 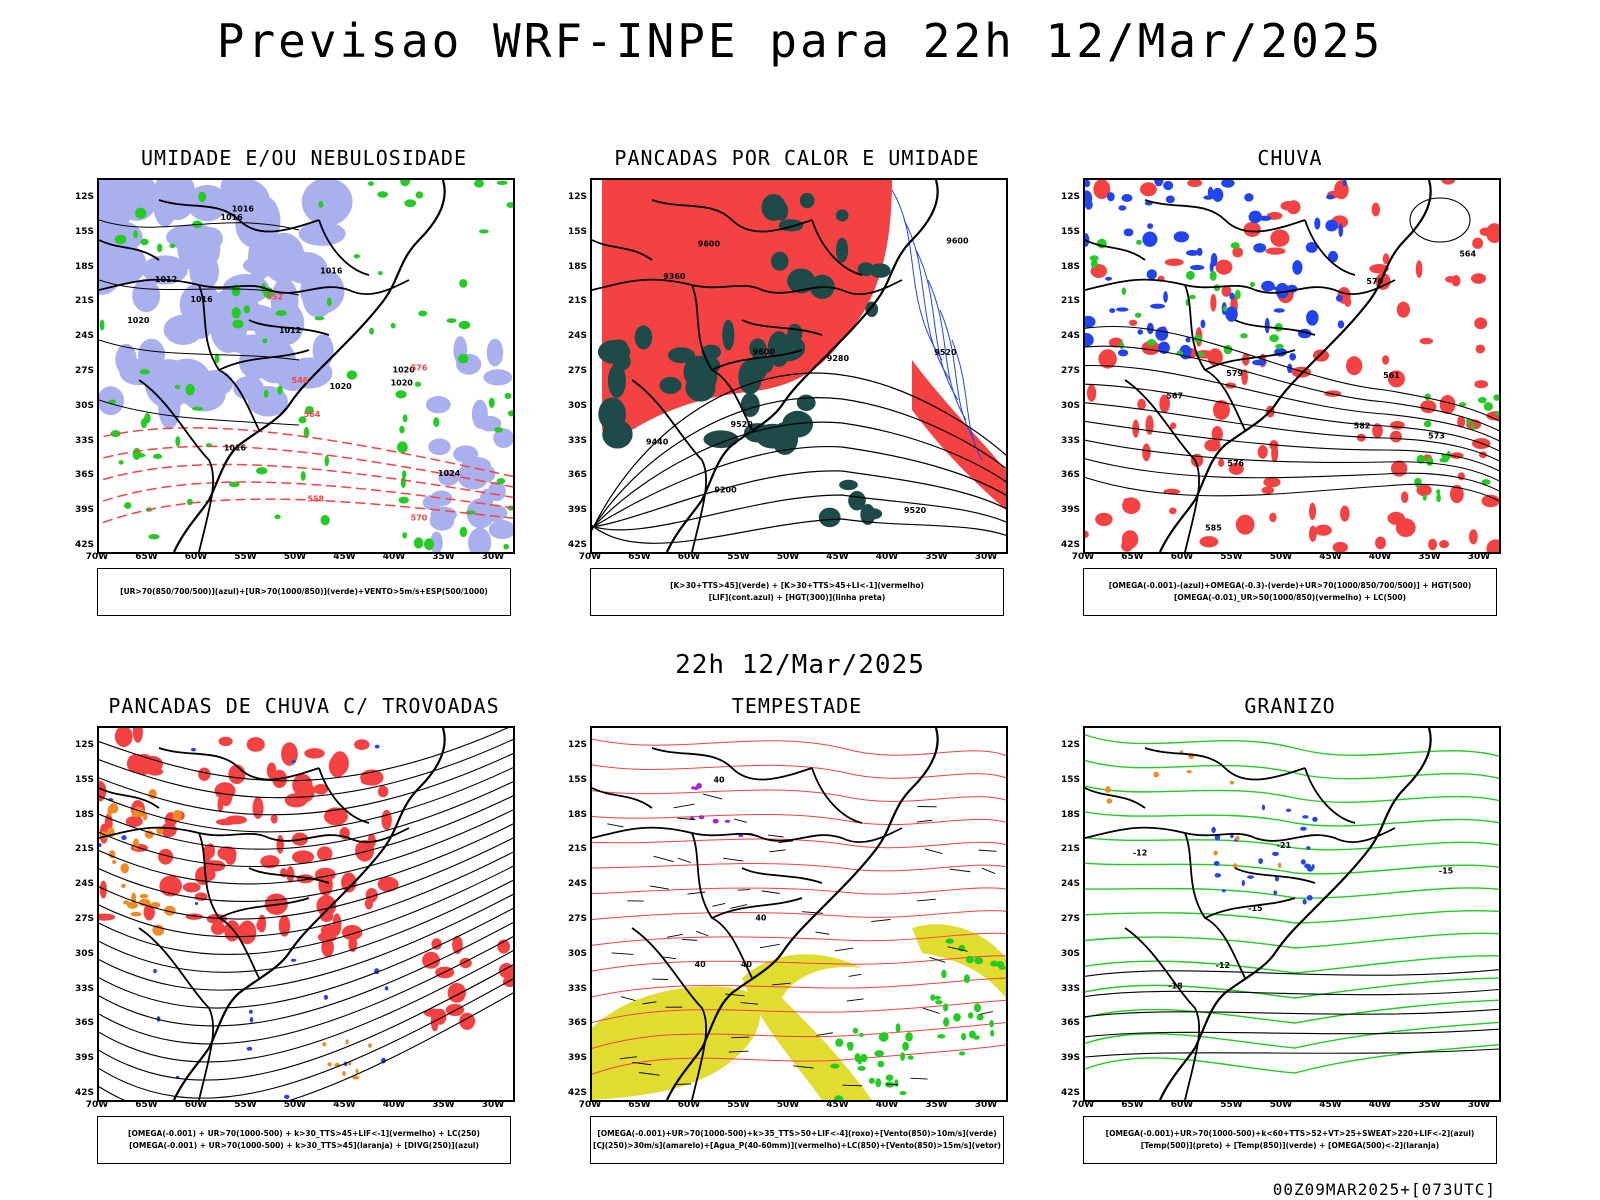 I want to click on map-canvas: 9600 9520 9600 9520 9440 9360 9280 9200 9520 9600, so click(x=799, y=366).